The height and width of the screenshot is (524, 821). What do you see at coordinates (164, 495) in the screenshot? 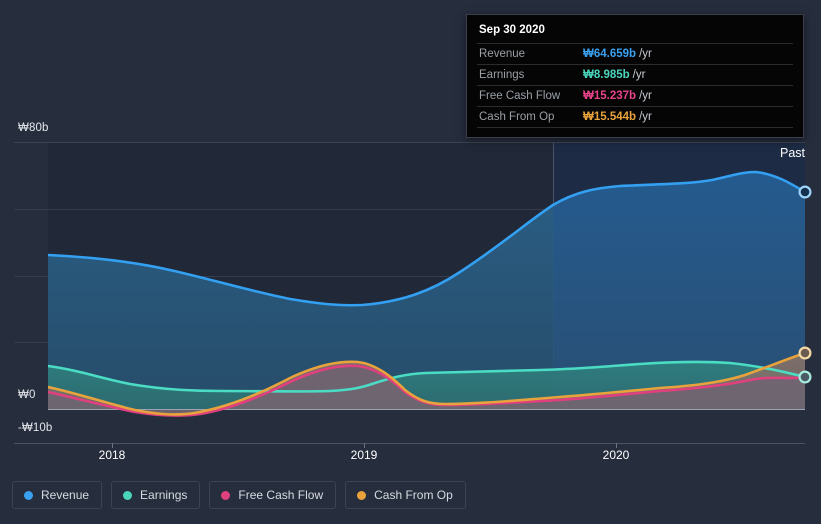
I see `legend-label-earnings: Earnings` at bounding box center [164, 495].